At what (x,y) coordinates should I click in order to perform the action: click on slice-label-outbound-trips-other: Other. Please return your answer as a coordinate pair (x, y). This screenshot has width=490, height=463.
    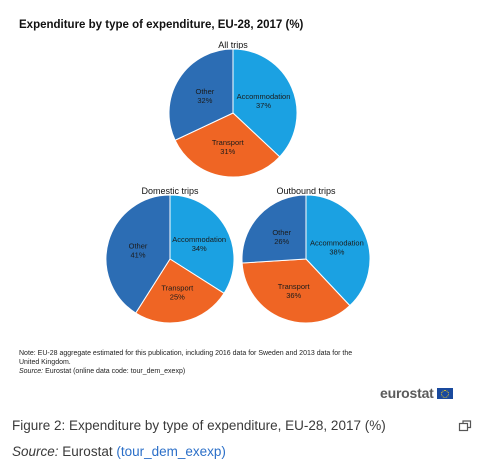
    Looking at the image, I should click on (281, 232).